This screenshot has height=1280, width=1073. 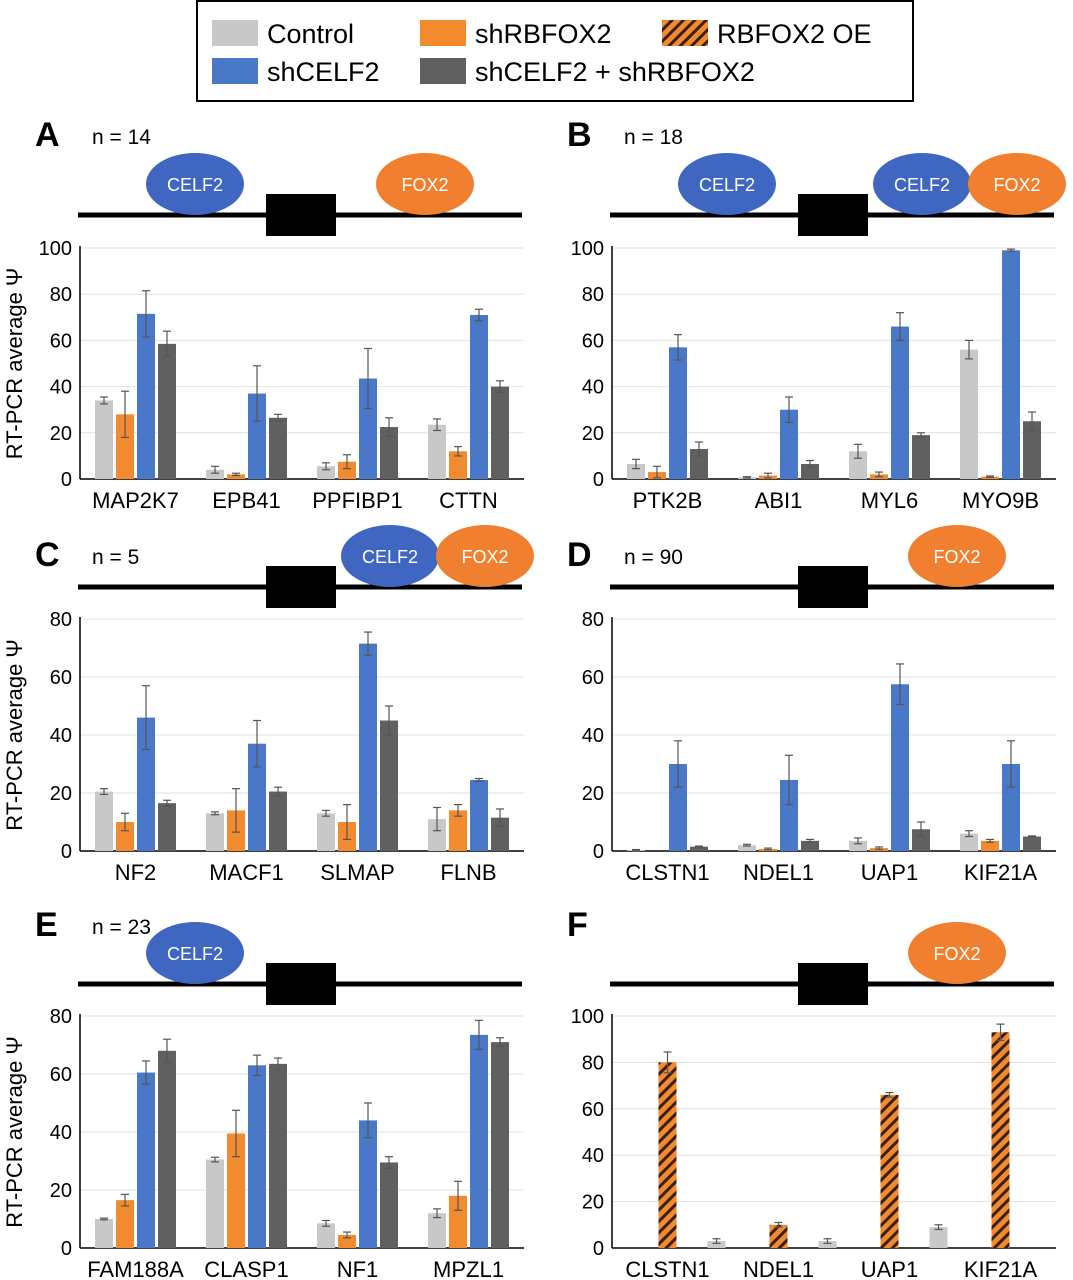 I want to click on gene-diagram: CELF2 FOX2, so click(x=306, y=566).